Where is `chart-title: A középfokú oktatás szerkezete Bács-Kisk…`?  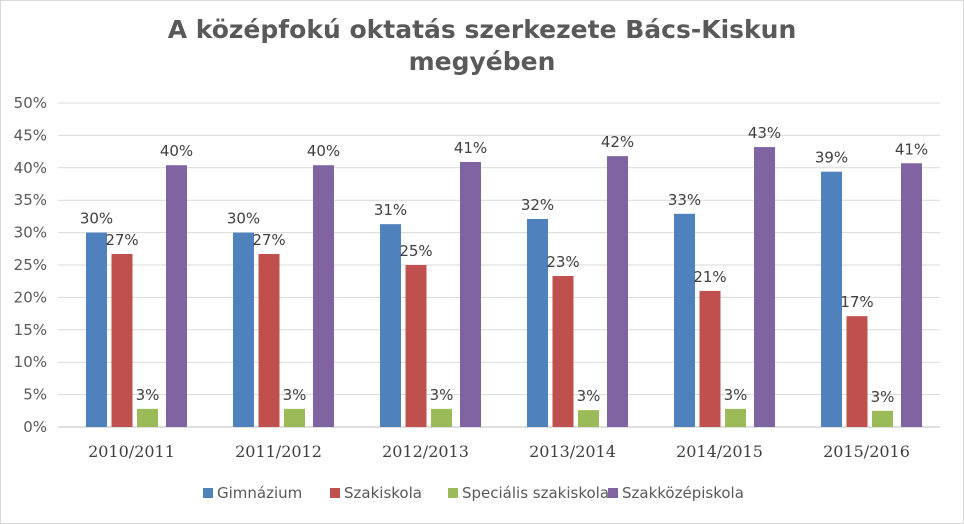
chart-title: A középfokú oktatás szerkezete Bács-Kisk… is located at coordinates (482, 46).